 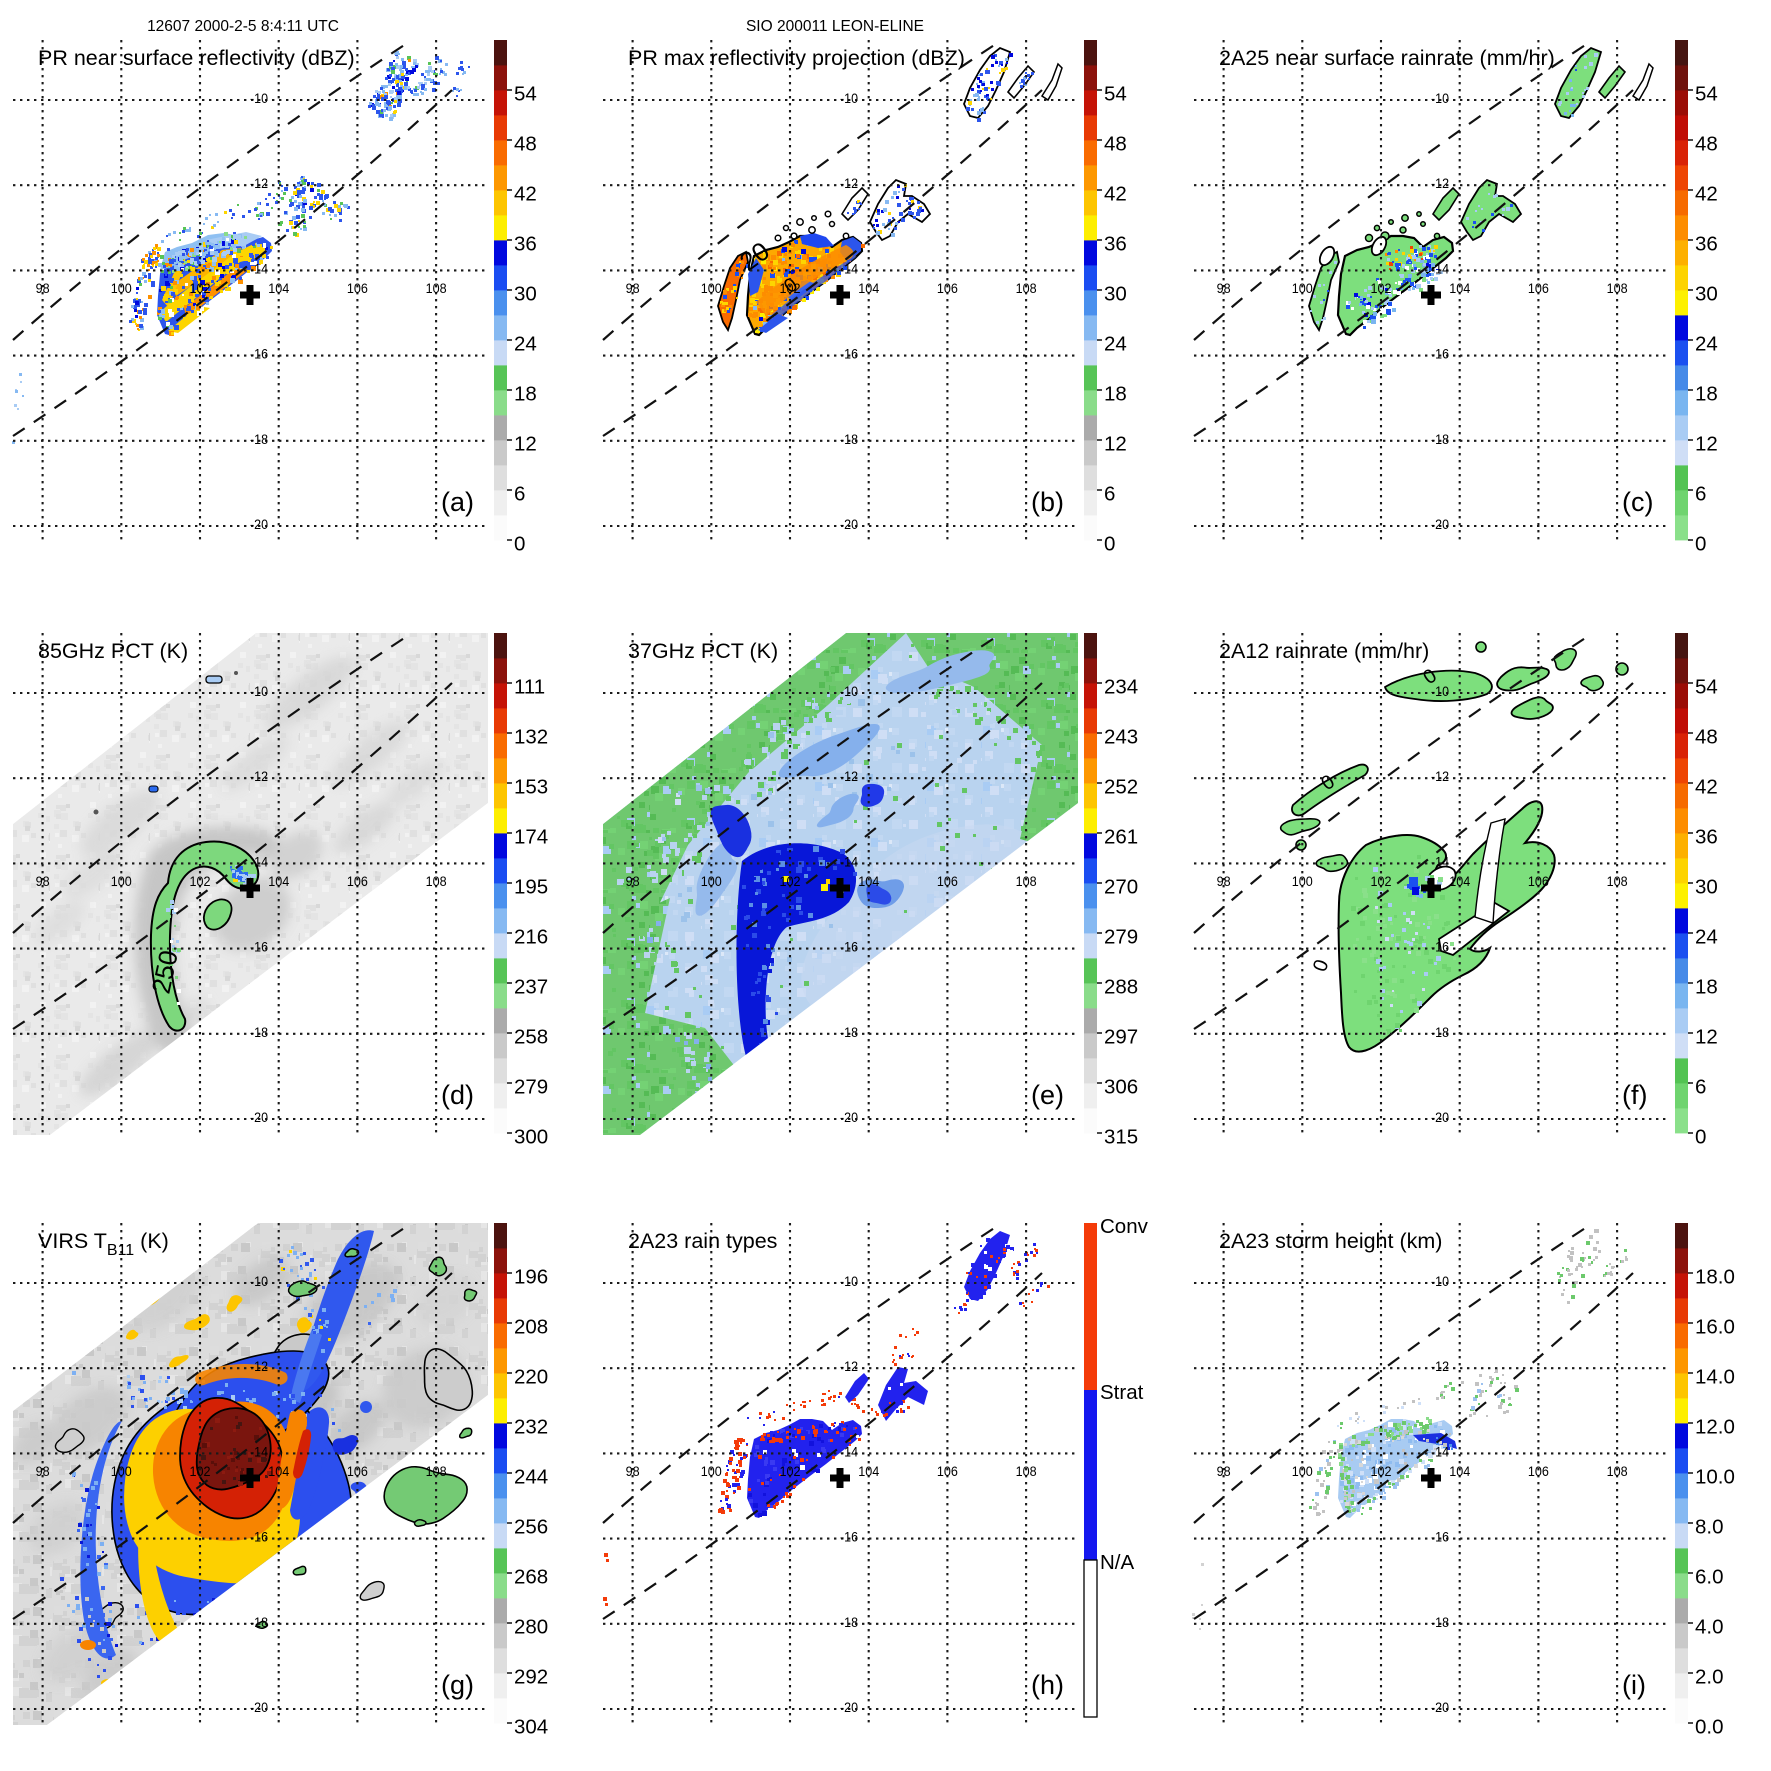 I want to click on svg-text:2A25 near surface rainrate (mm: 2A25 near surface rainrate (mm/hr), so click(x=1387, y=58).